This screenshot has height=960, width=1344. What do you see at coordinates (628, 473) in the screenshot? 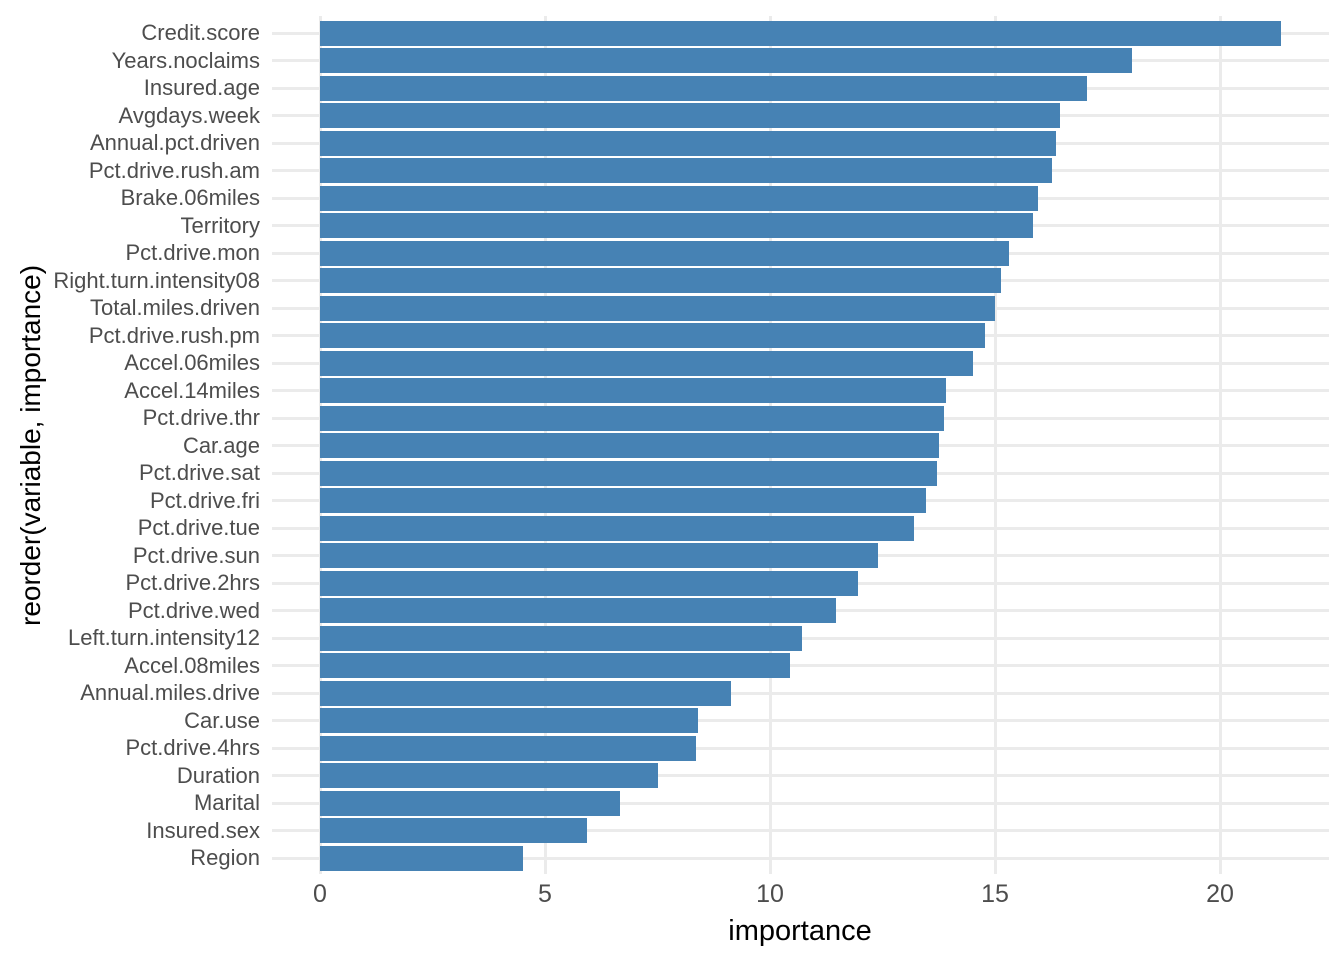
I see `bar-Pct.drive.sat` at bounding box center [628, 473].